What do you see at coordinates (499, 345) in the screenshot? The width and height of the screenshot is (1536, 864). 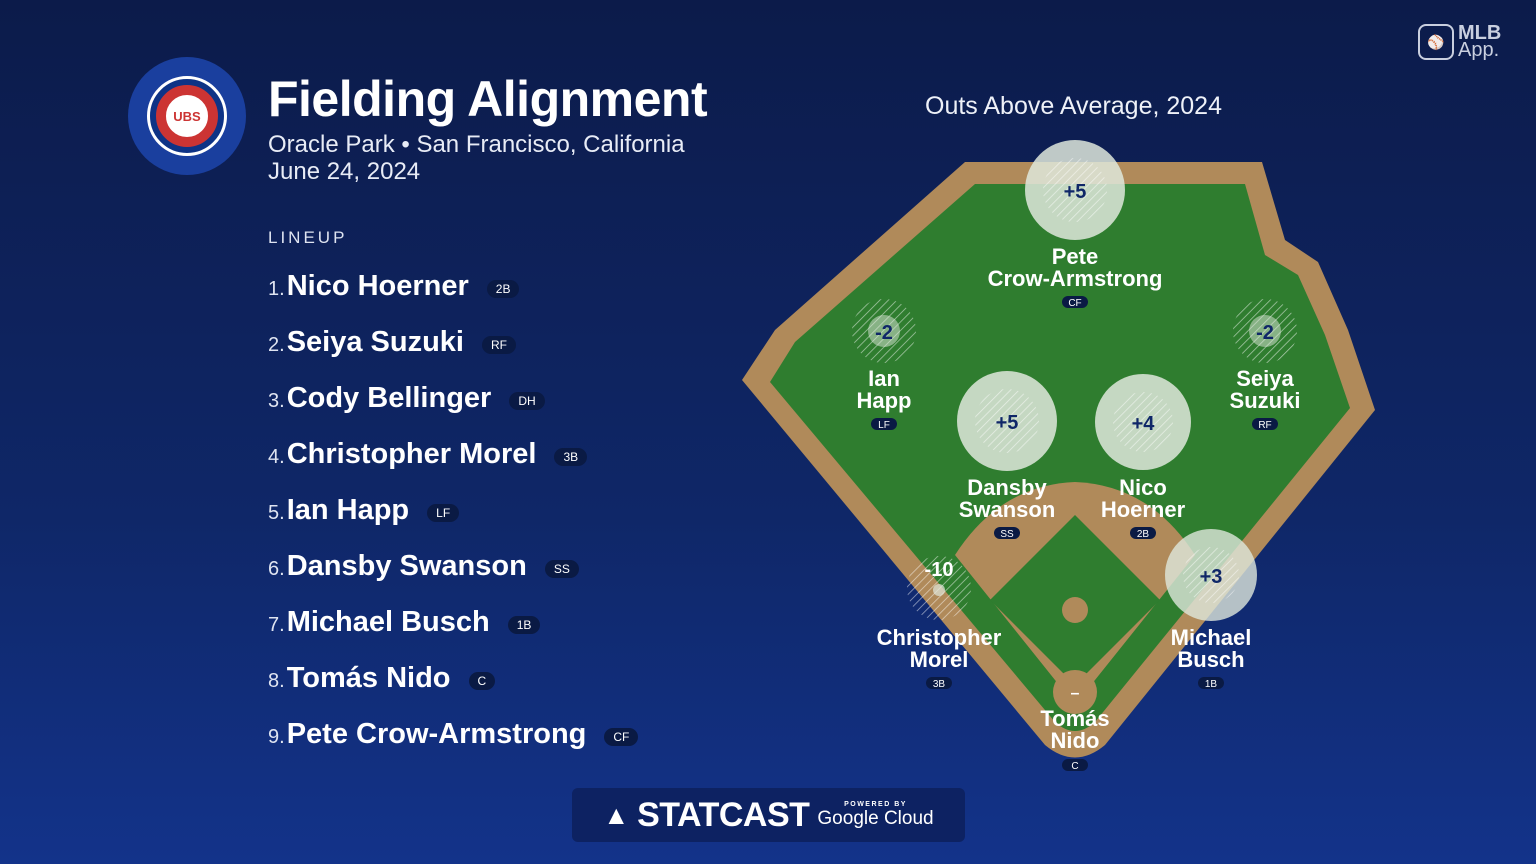 I see `position-badge: RF` at bounding box center [499, 345].